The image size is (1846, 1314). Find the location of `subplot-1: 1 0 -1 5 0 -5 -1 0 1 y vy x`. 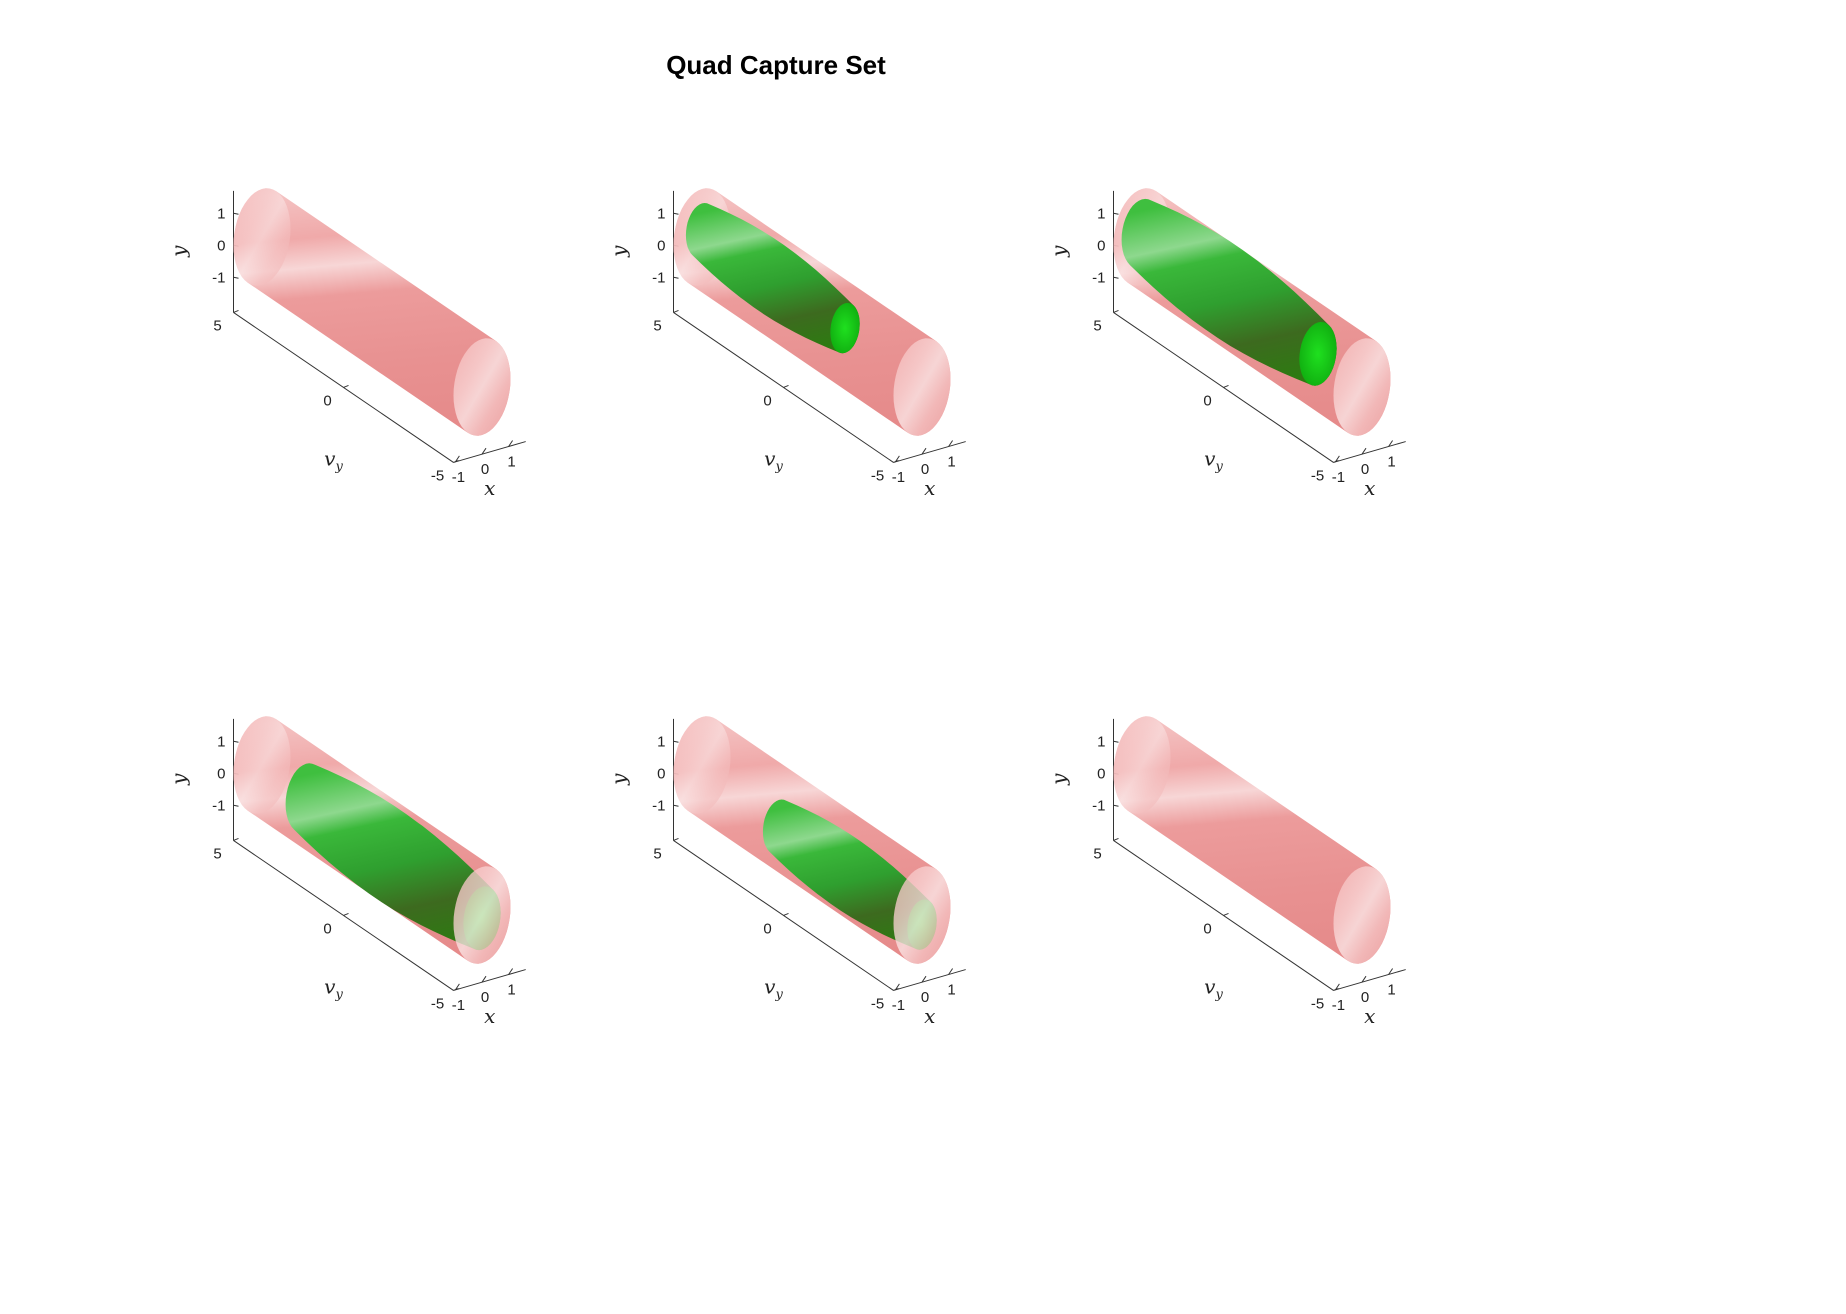

subplot-1: 1 0 -1 5 0 -5 -1 0 1 y vy x is located at coordinates (346, 344).